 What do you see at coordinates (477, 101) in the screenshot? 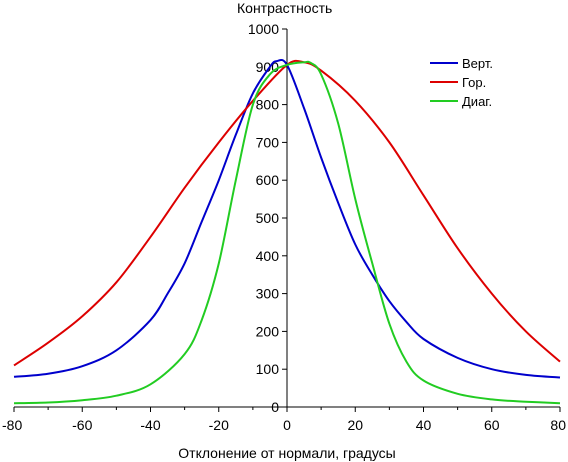
I see `legend-label-диаг: Диаг.` at bounding box center [477, 101].